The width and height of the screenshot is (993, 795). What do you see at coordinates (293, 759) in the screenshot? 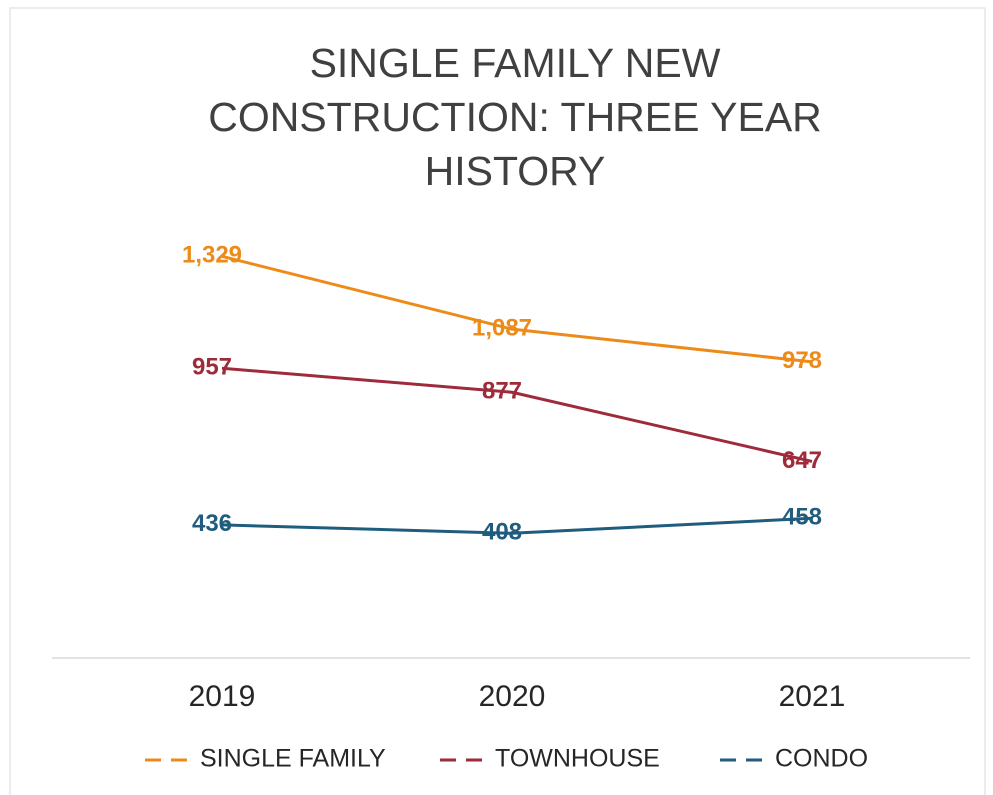
I see `legend-label: SINGLE FAMILY` at bounding box center [293, 759].